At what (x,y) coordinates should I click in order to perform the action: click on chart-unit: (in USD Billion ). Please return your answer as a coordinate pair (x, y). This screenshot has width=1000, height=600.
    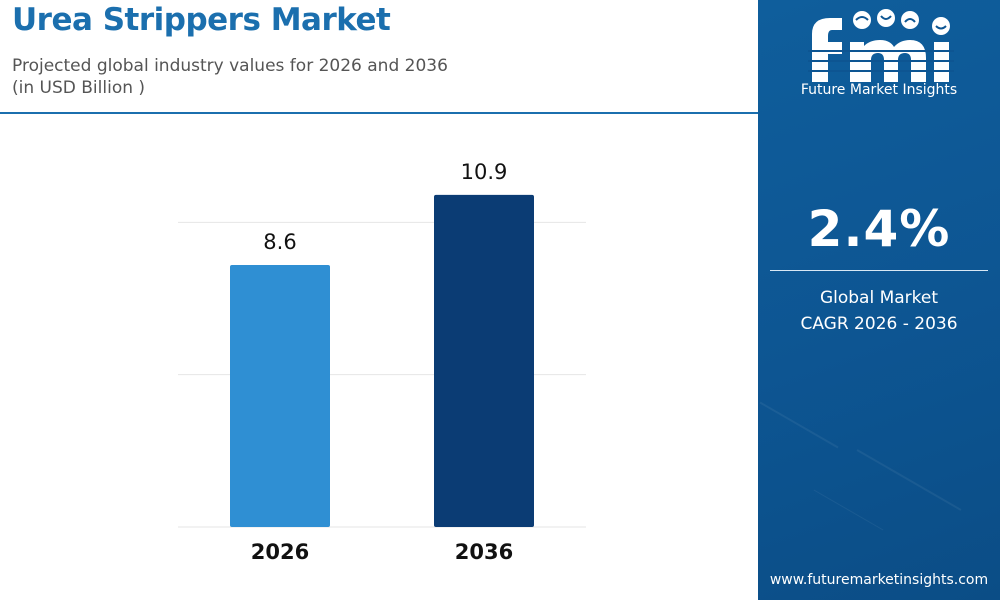
    Looking at the image, I should click on (79, 88).